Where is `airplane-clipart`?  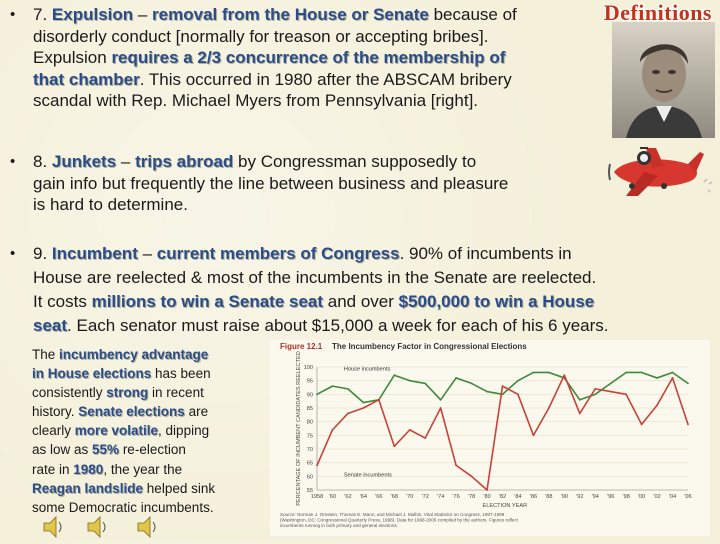 airplane-clipart is located at coordinates (660, 173).